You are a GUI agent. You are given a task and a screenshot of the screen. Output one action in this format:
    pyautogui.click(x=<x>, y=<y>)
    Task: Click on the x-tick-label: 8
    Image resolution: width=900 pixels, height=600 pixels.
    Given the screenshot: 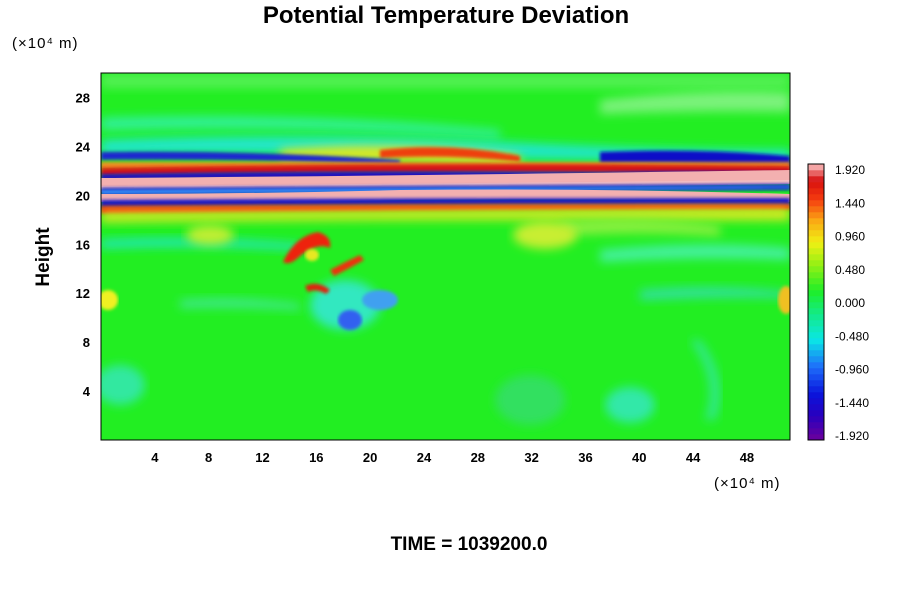 What is the action you would take?
    pyautogui.click(x=208, y=457)
    